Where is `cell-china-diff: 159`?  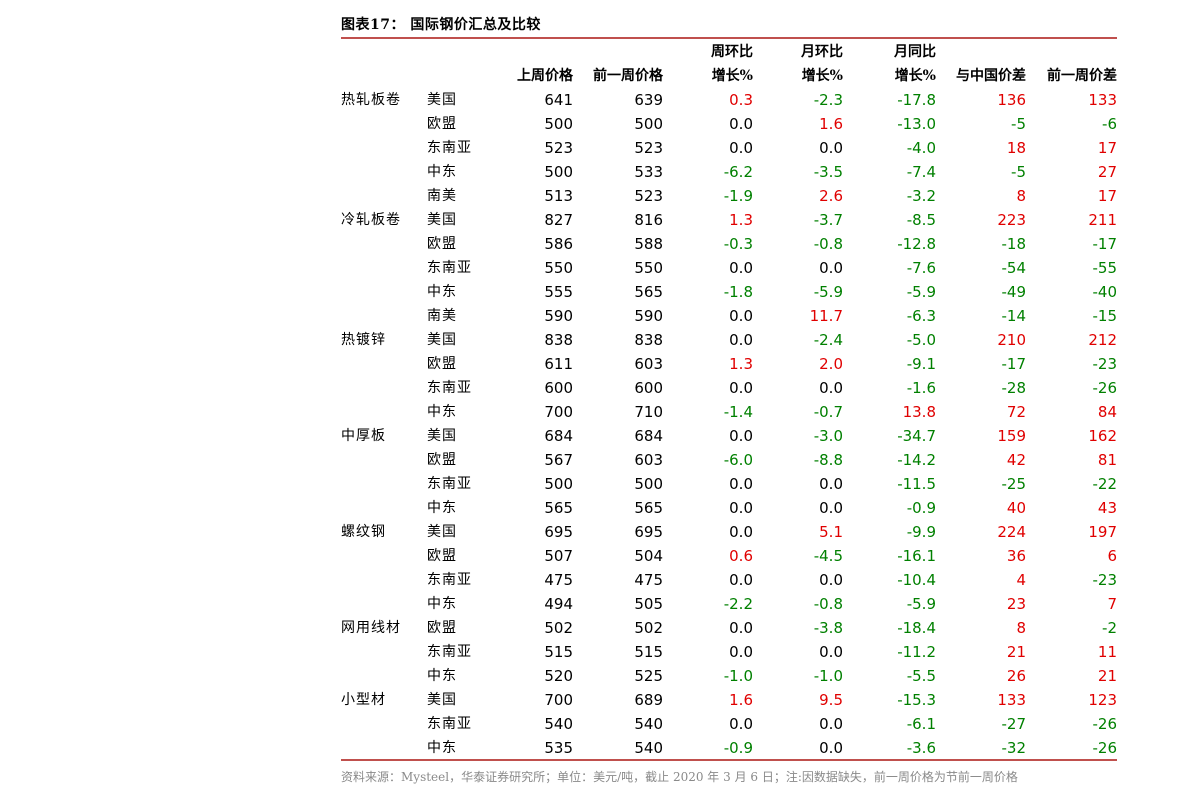 cell-china-diff: 159 is located at coordinates (1011, 436).